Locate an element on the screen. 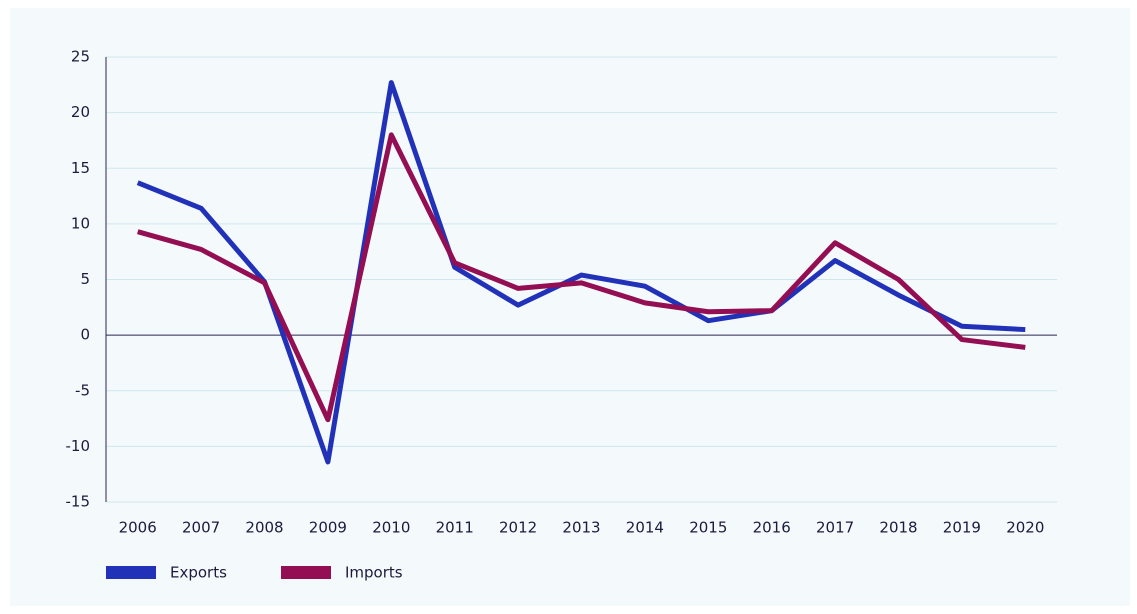 This screenshot has width=1137, height=614. x-tick-label: 2019 is located at coordinates (962, 528).